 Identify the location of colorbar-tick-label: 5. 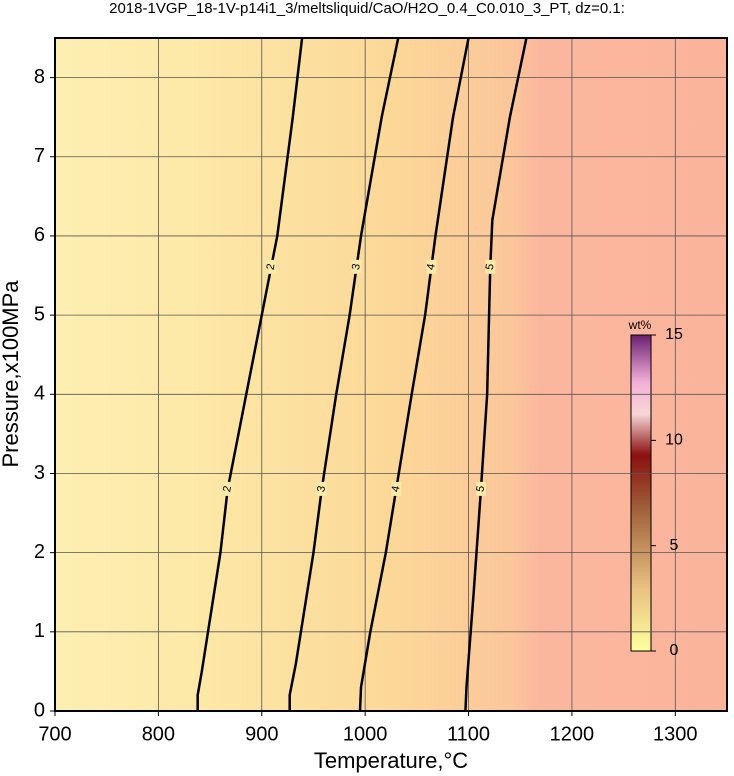
(674, 545).